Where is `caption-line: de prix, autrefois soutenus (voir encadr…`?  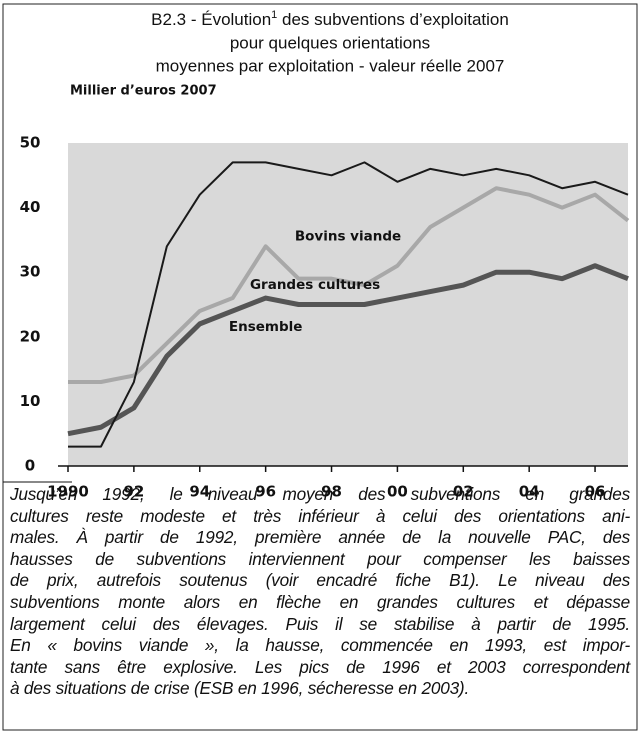
caption-line: de prix, autrefois soutenus (voir encadr… is located at coordinates (320, 580).